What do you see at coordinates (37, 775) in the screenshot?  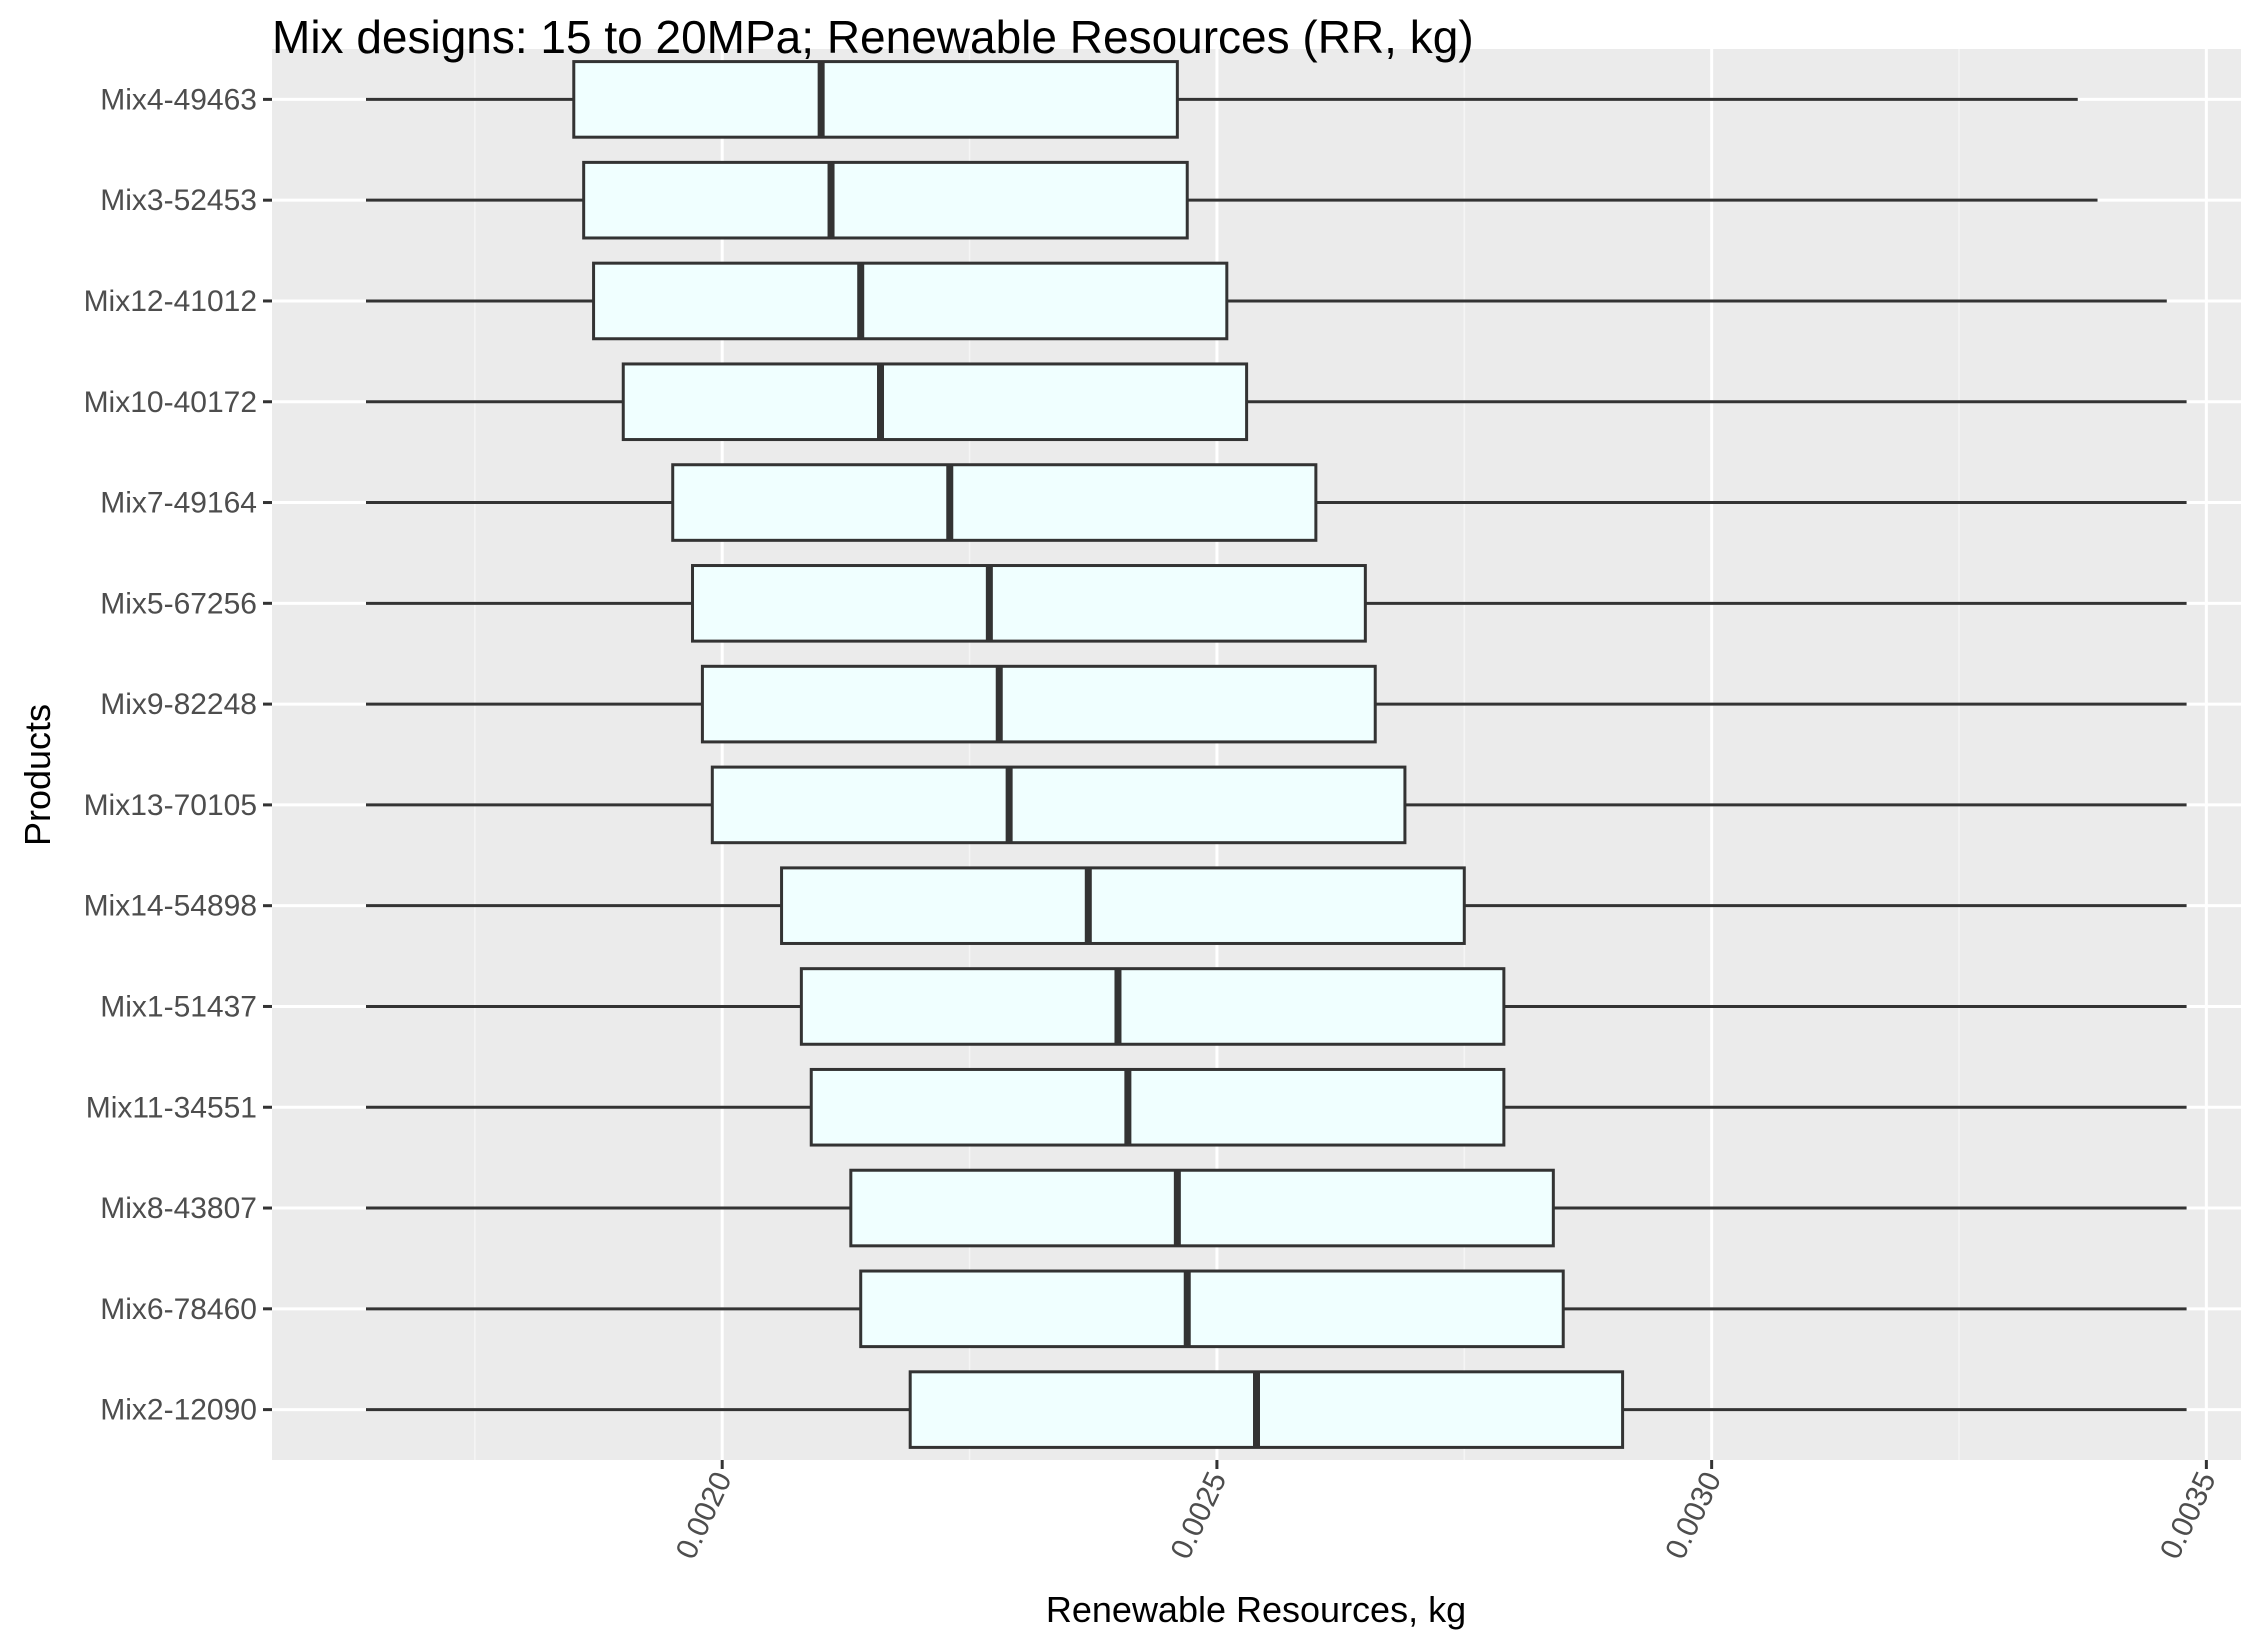 I see `y-axis-title: Products` at bounding box center [37, 775].